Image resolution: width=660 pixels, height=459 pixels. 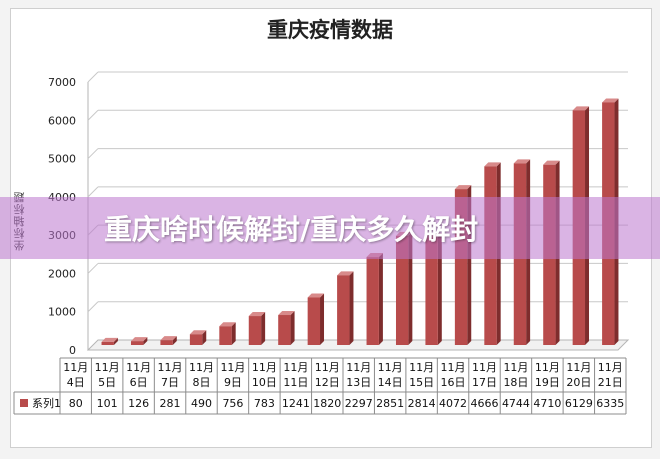 I want to click on data-value: 2297, so click(x=359, y=403).